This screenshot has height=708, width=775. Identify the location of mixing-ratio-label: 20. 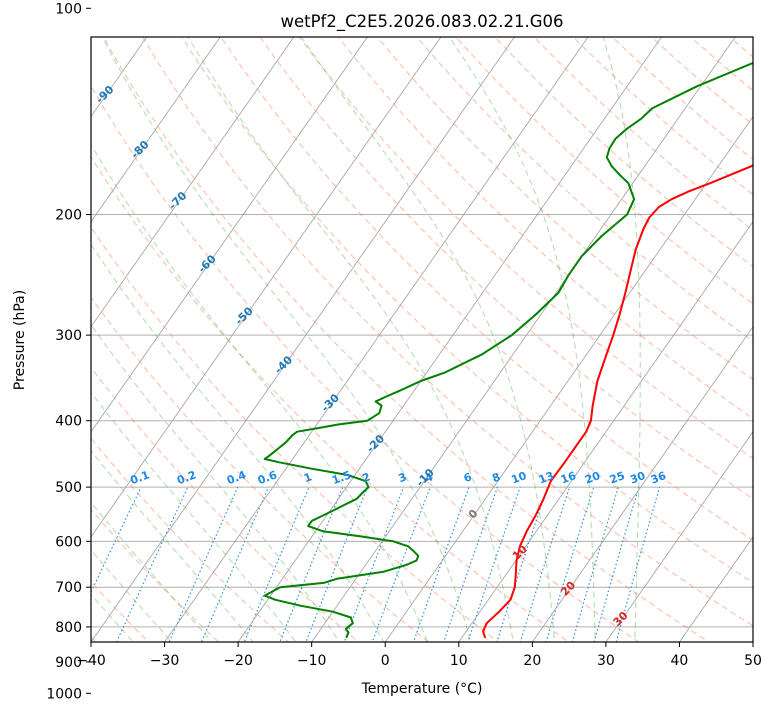
(592, 478).